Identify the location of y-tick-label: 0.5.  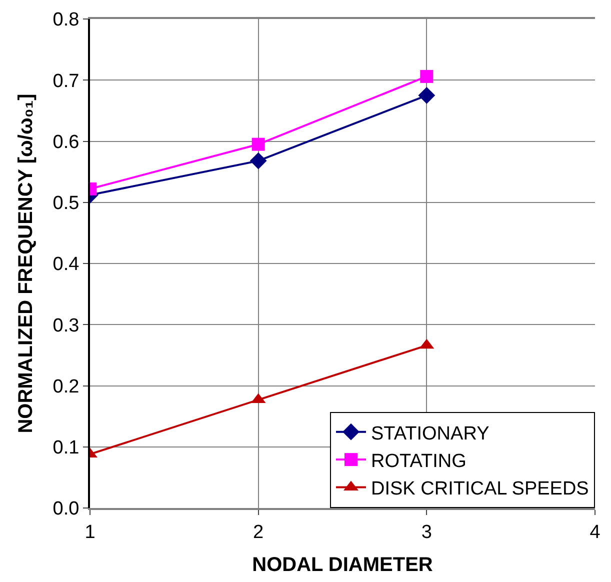
(66, 203).